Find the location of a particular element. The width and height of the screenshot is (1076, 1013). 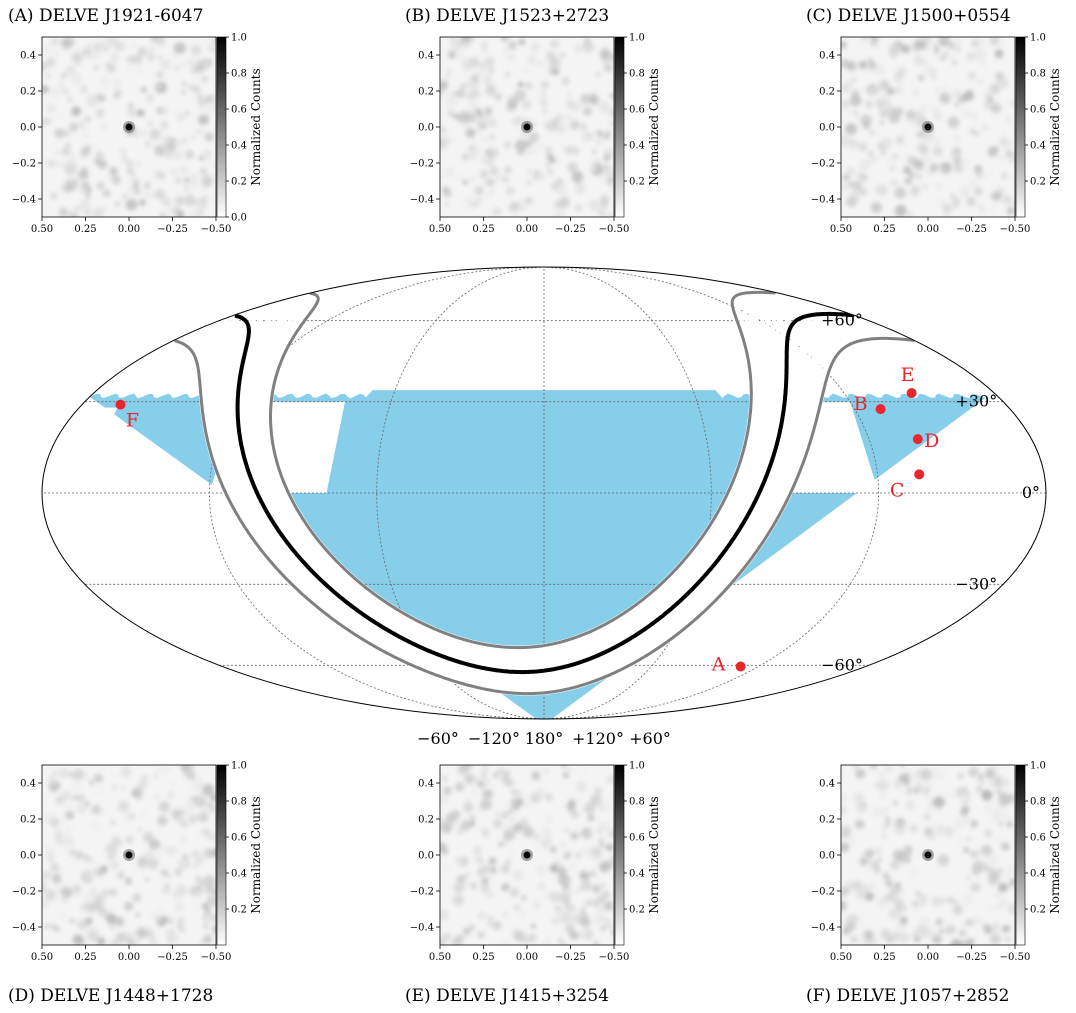

lat-tick-label: −60° is located at coordinates (842, 664).